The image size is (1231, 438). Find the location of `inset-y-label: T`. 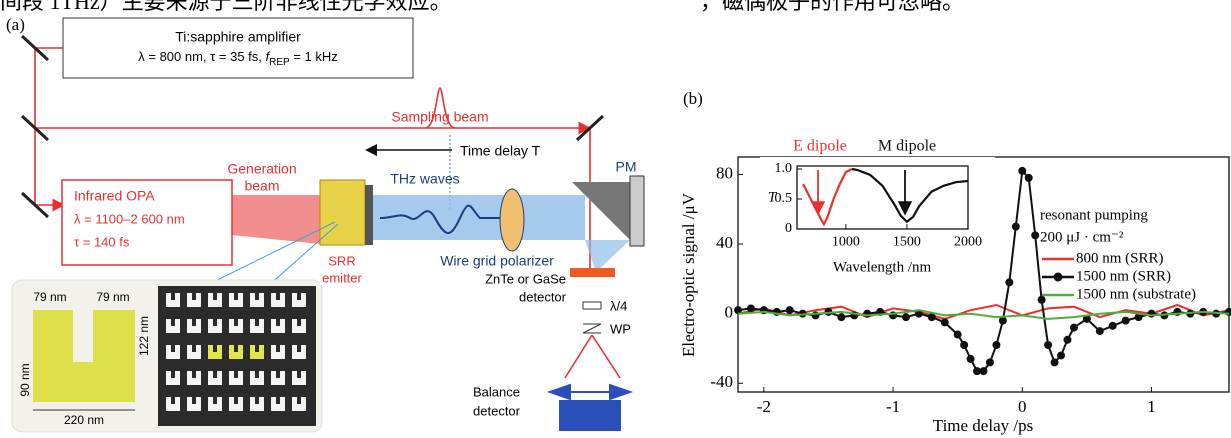

inset-y-label: T is located at coordinates (773, 197).